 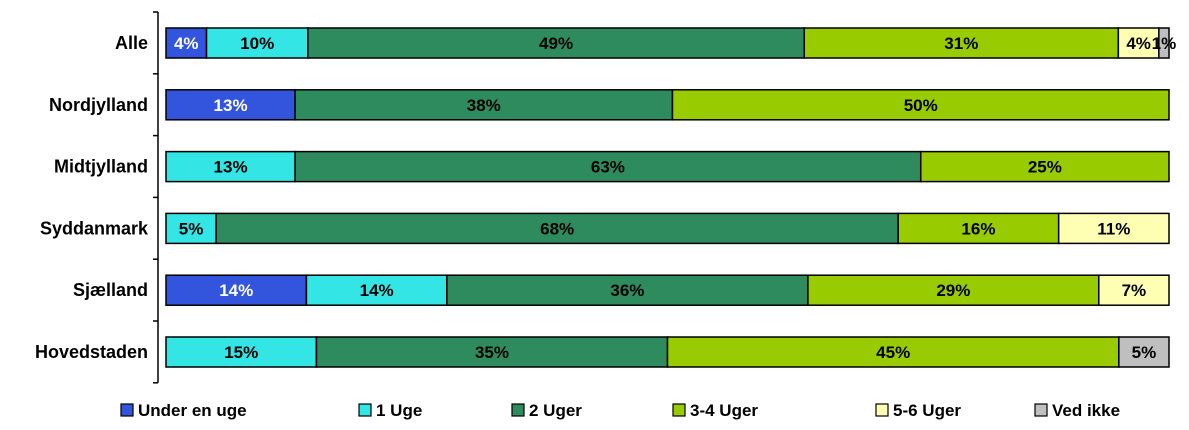 I want to click on data-label: 38%, so click(x=484, y=105).